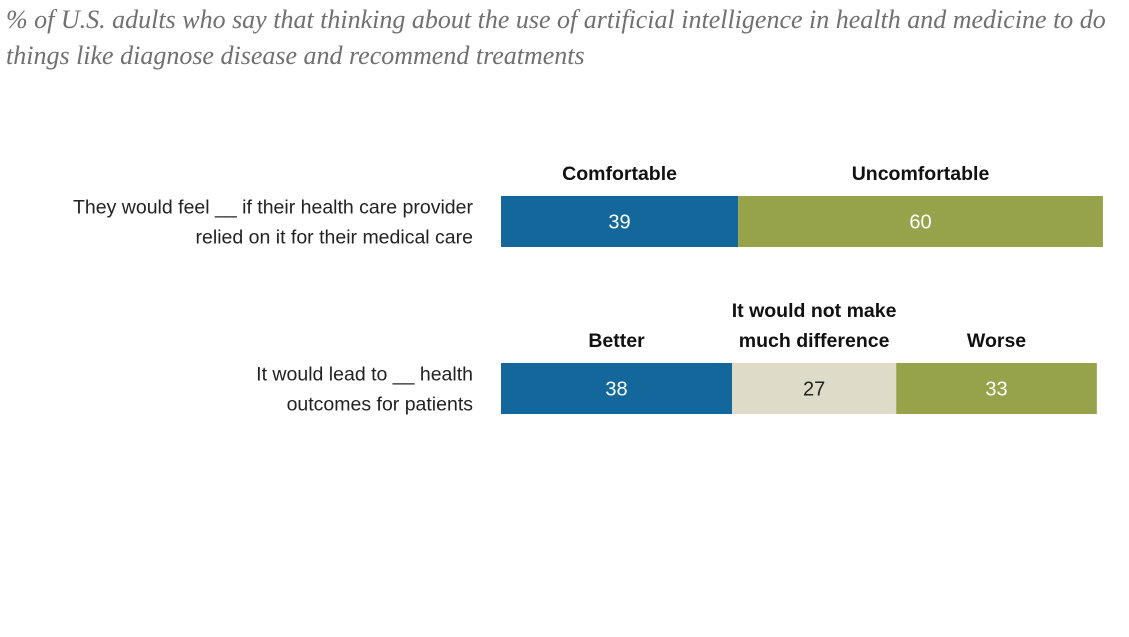  Describe the element at coordinates (616, 341) in the screenshot. I see `column-header: Better` at that location.